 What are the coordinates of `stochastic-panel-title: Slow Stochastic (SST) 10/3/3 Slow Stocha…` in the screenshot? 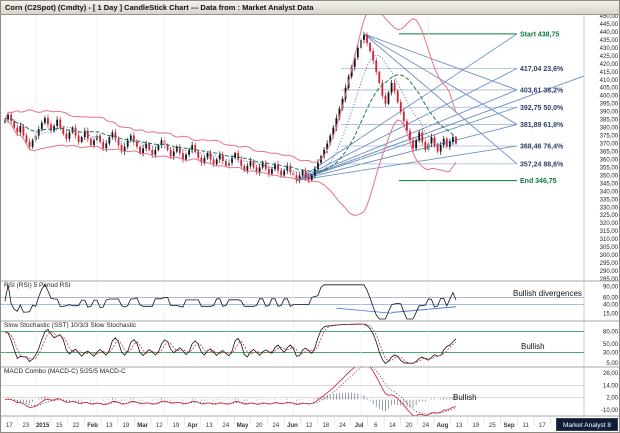 It's located at (70, 325).